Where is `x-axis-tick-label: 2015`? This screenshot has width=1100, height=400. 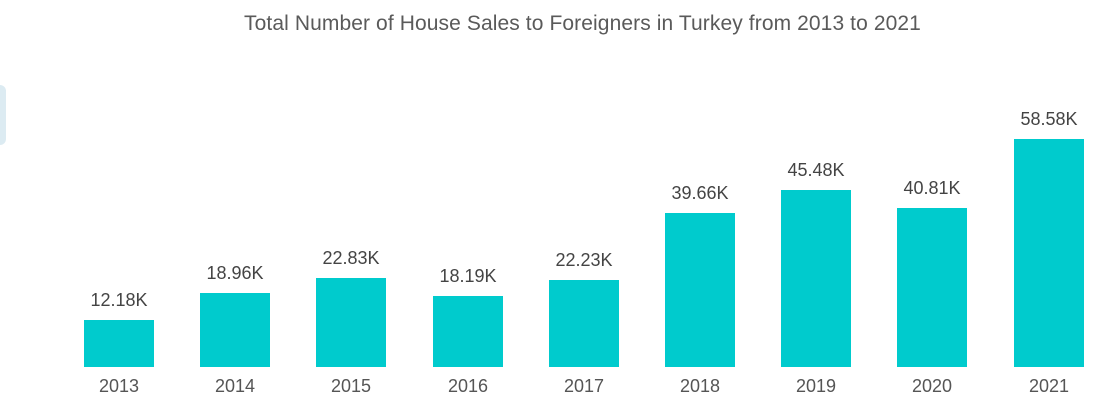
x-axis-tick-label: 2015 is located at coordinates (351, 386).